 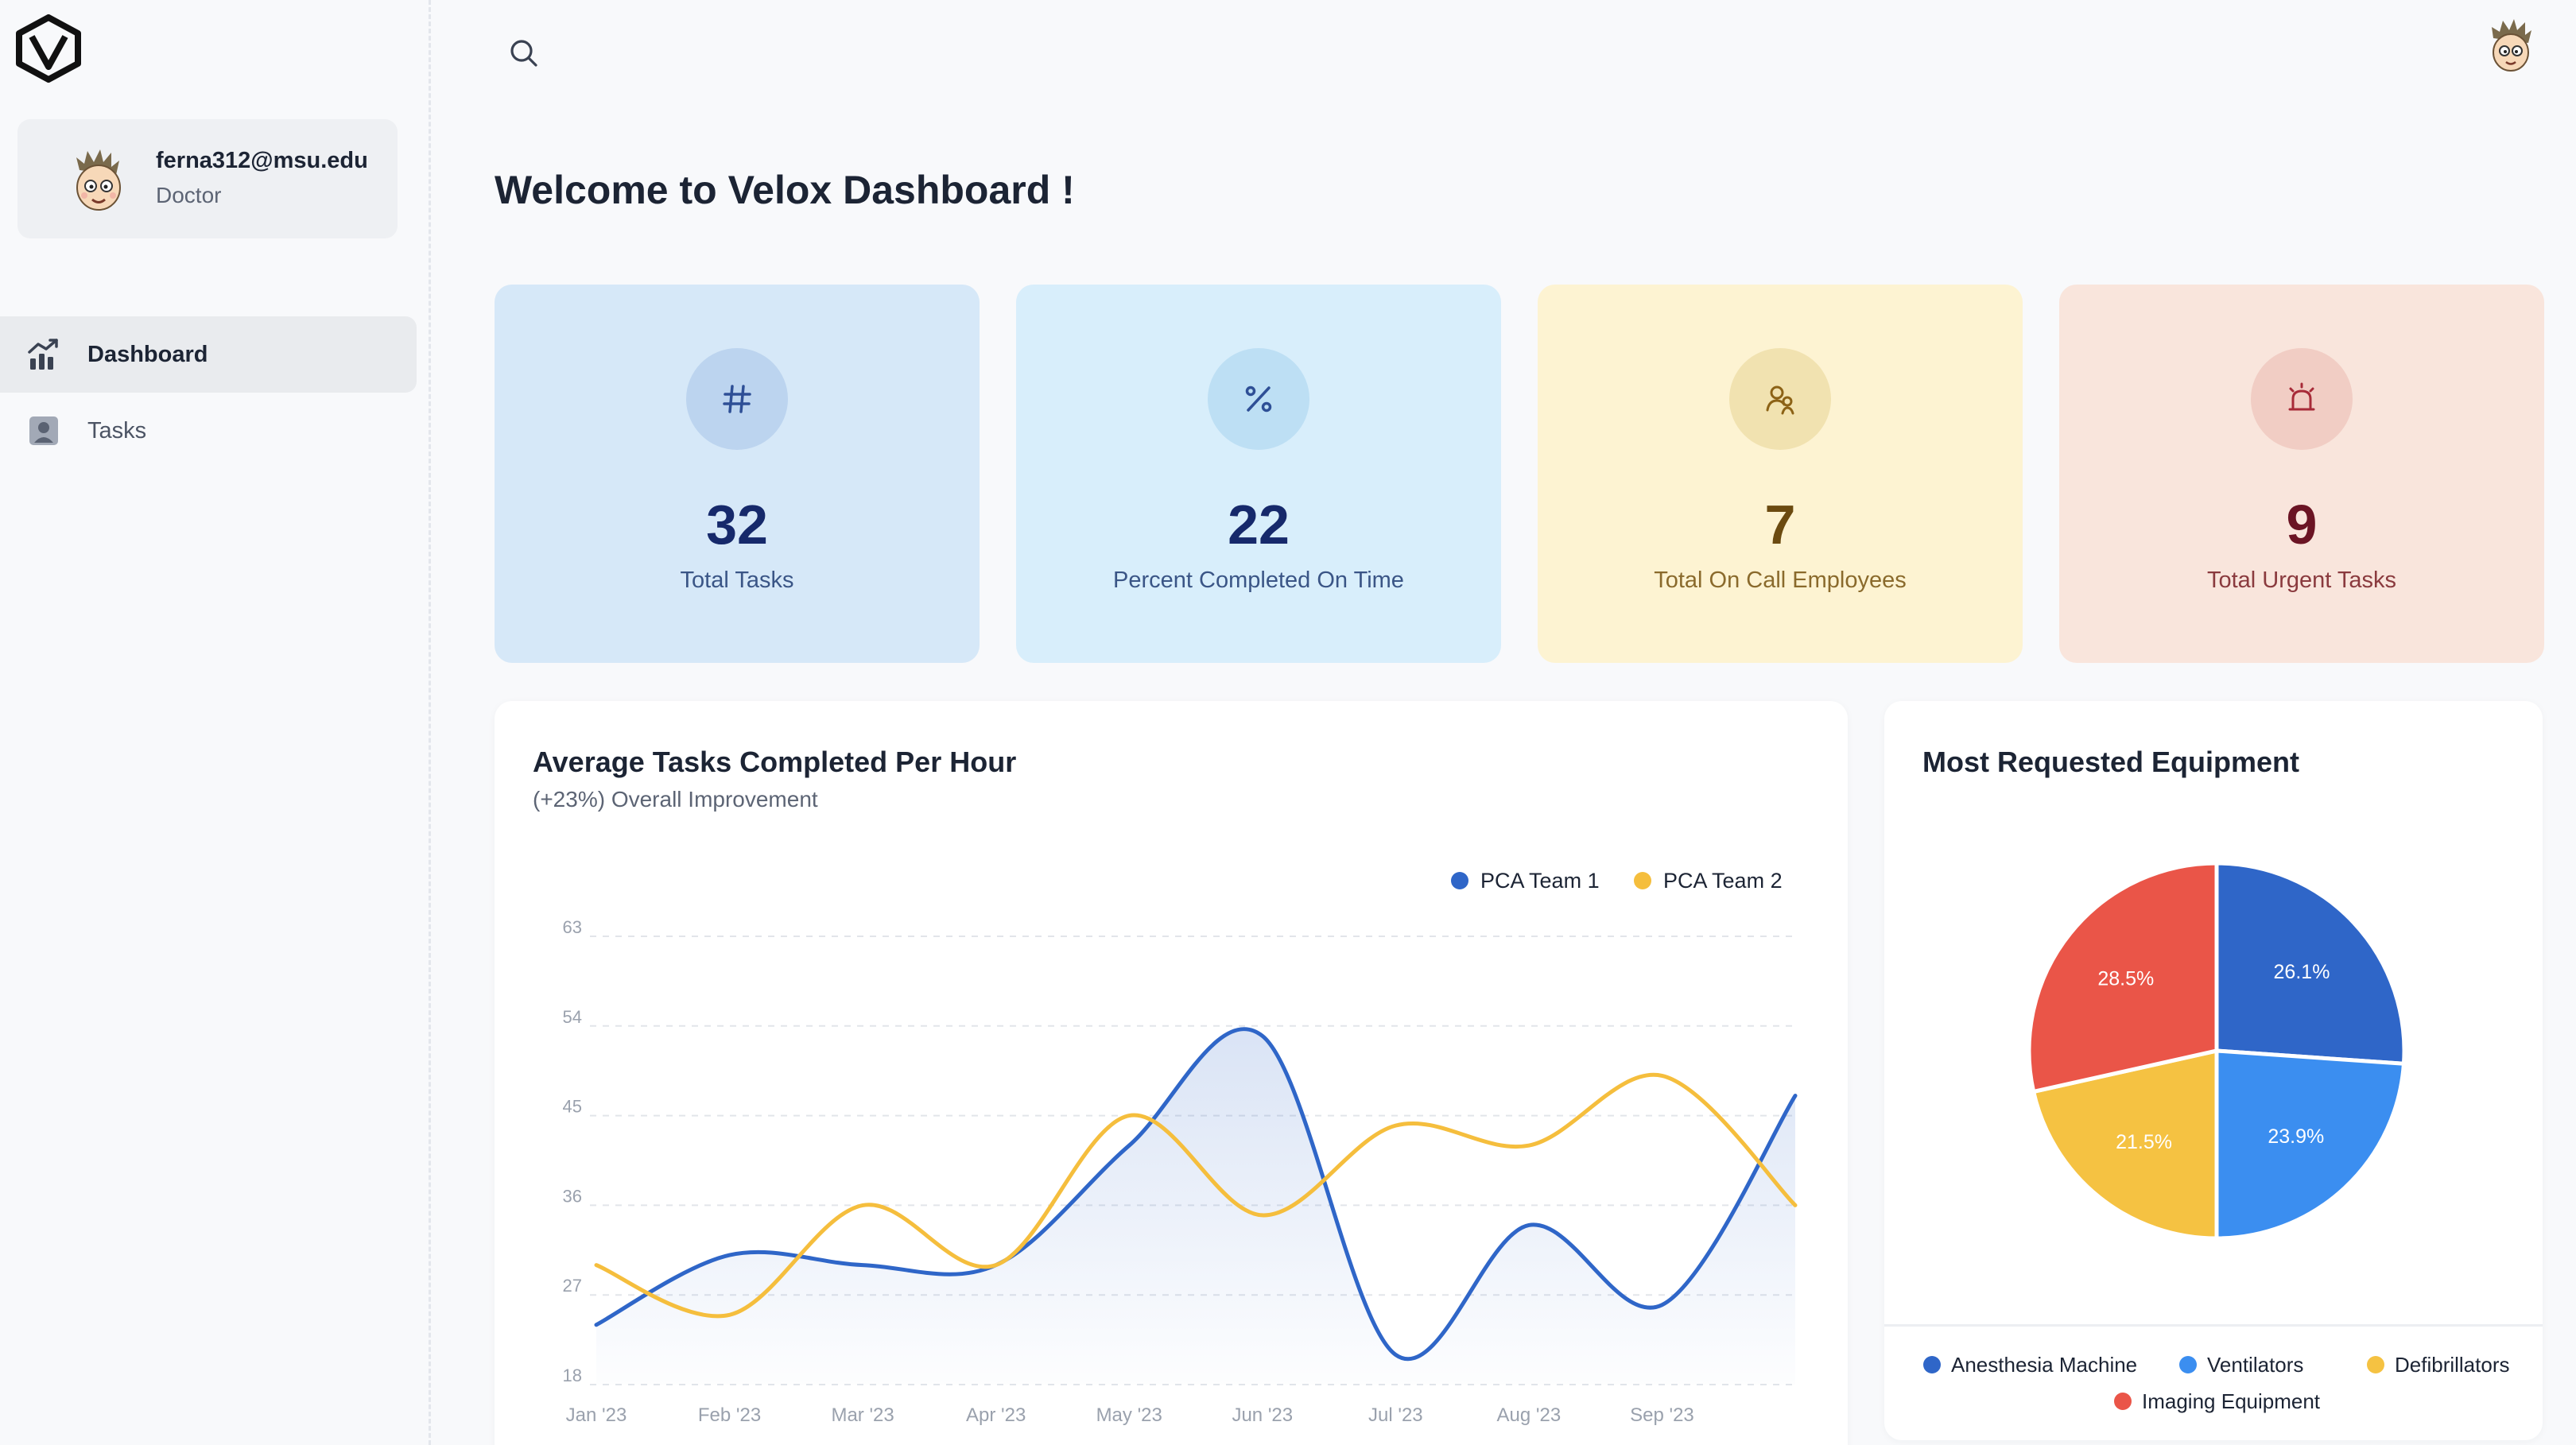 I want to click on alarm-icon, so click(x=2301, y=396).